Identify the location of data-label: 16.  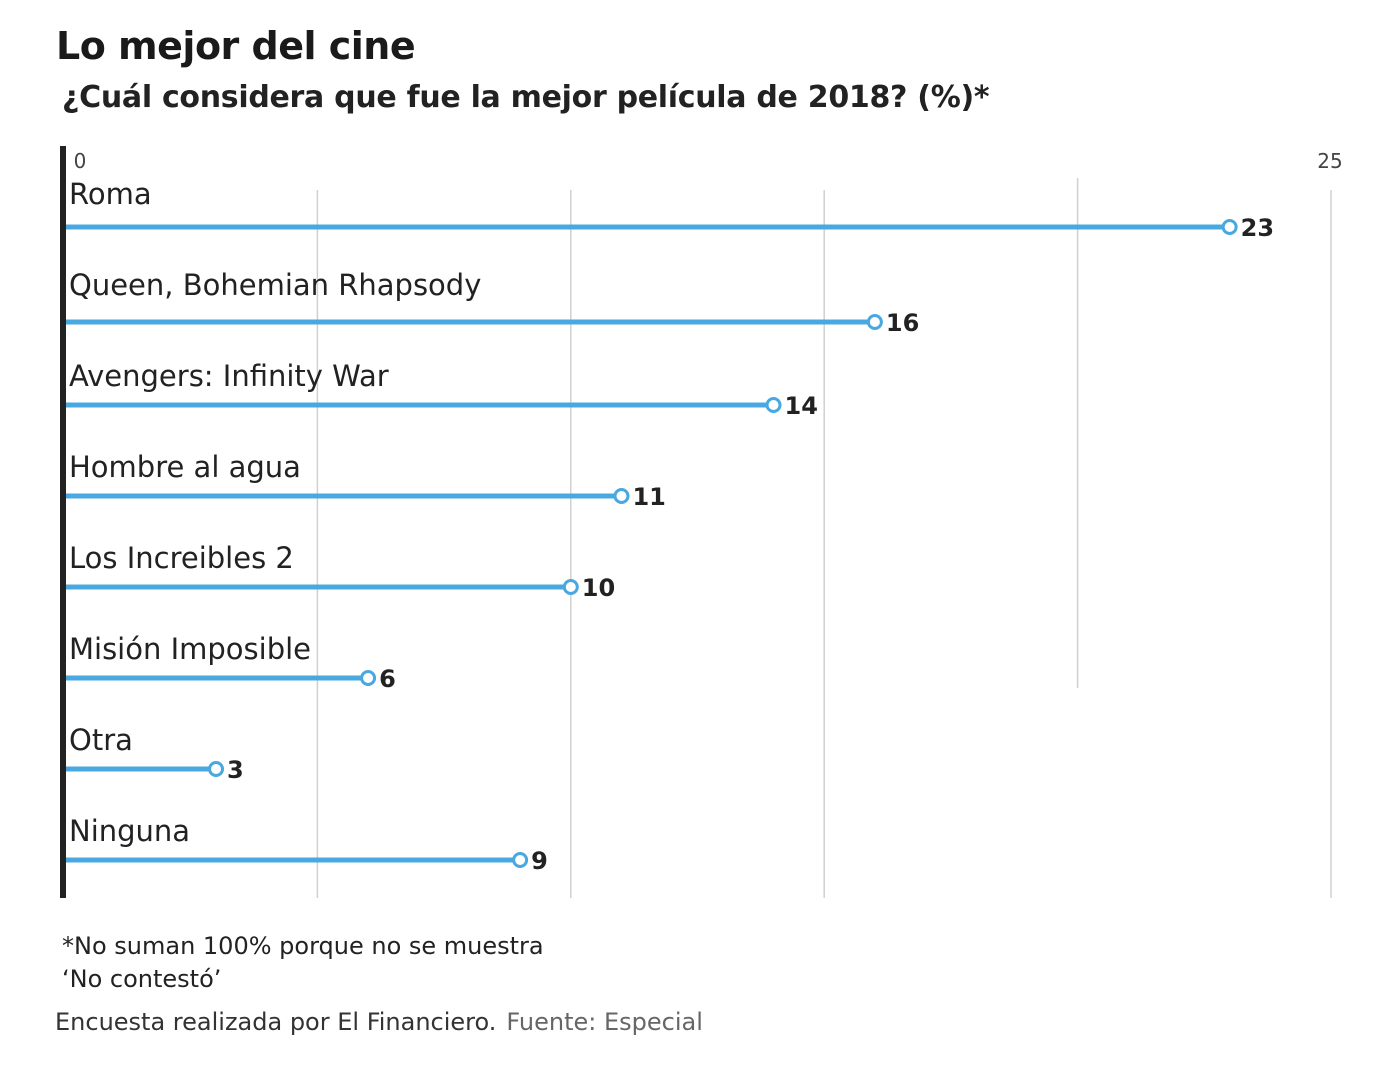
(902, 323).